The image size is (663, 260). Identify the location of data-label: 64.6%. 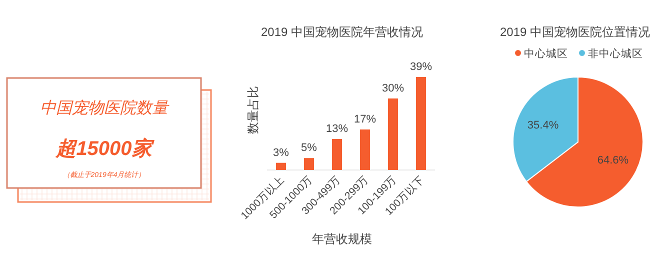
(613, 160).